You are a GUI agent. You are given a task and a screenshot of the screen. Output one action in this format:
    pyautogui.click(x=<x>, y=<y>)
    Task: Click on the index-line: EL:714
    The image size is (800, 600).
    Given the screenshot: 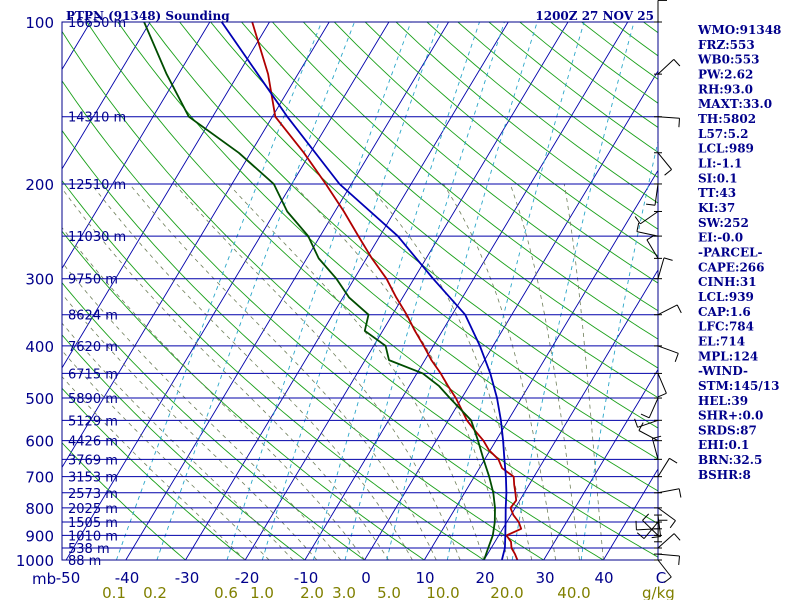 What is the action you would take?
    pyautogui.click(x=721, y=341)
    